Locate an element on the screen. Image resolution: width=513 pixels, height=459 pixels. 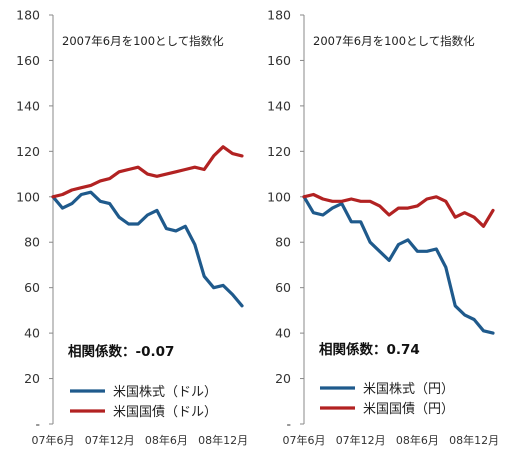
chart-1-y-tick-label: 160 is located at coordinates (28, 60).